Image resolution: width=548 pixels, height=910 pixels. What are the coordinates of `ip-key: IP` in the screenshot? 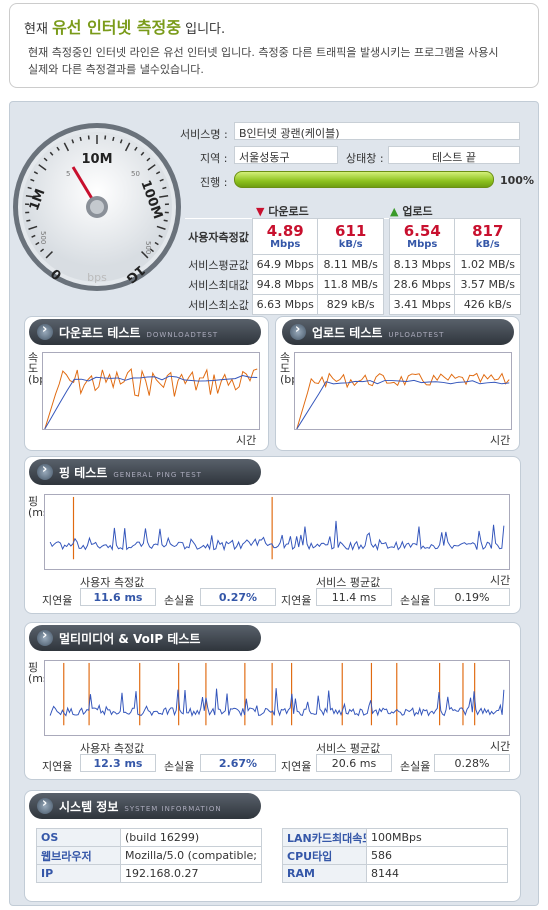 It's located at (78, 873).